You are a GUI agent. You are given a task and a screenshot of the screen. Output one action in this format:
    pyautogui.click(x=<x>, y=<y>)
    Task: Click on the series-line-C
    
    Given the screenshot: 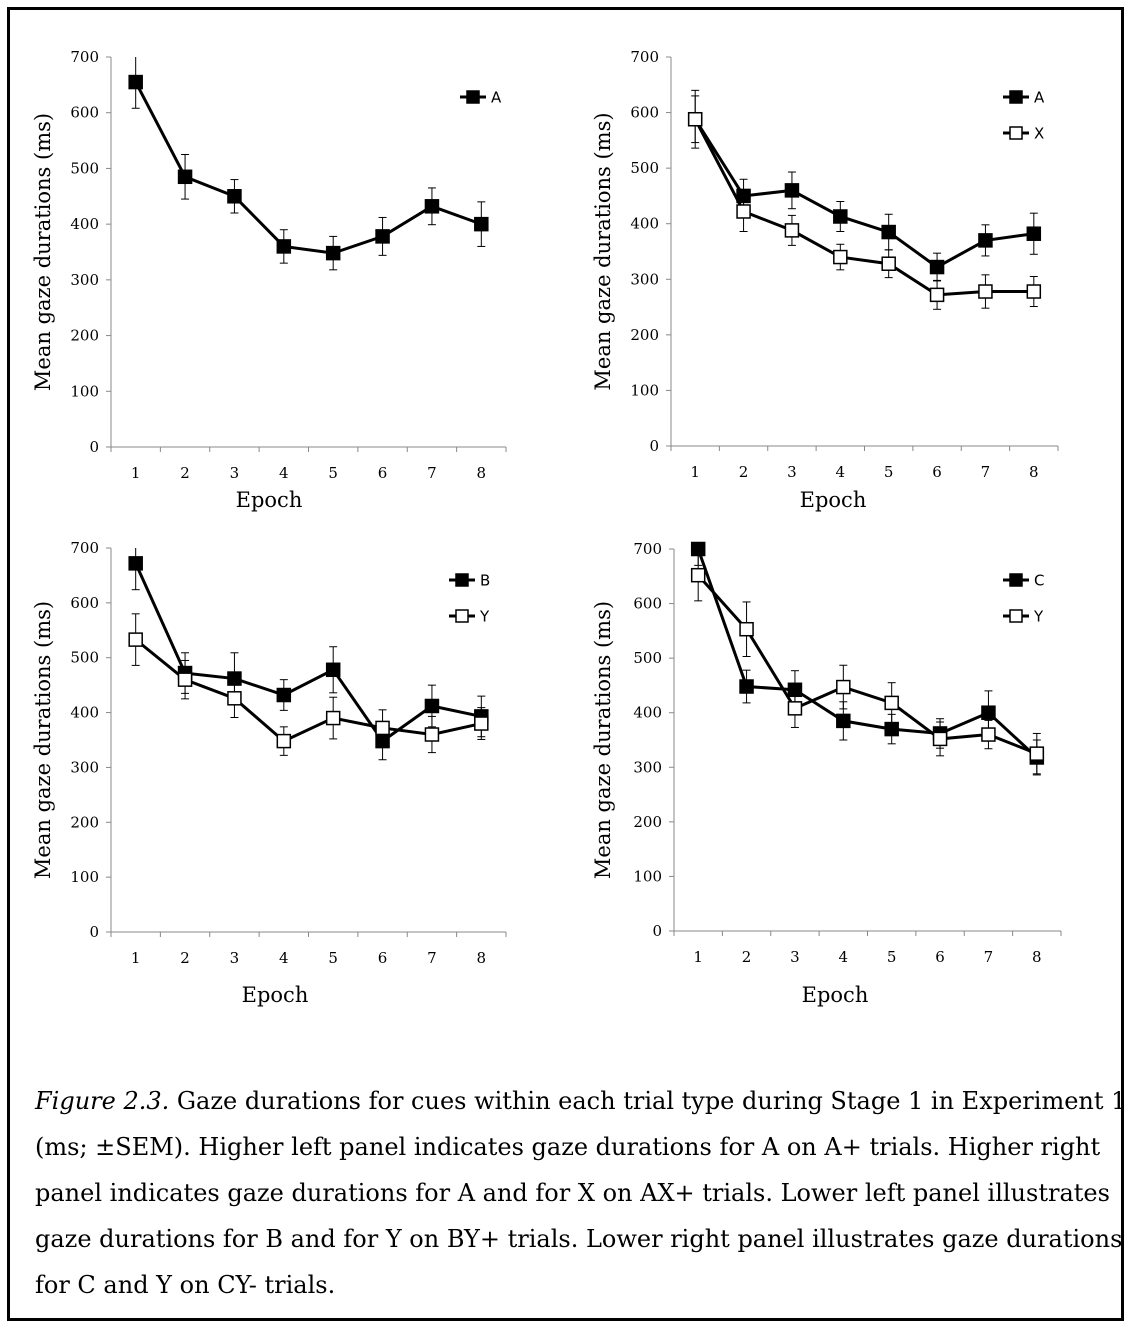 What is the action you would take?
    pyautogui.click(x=867, y=653)
    